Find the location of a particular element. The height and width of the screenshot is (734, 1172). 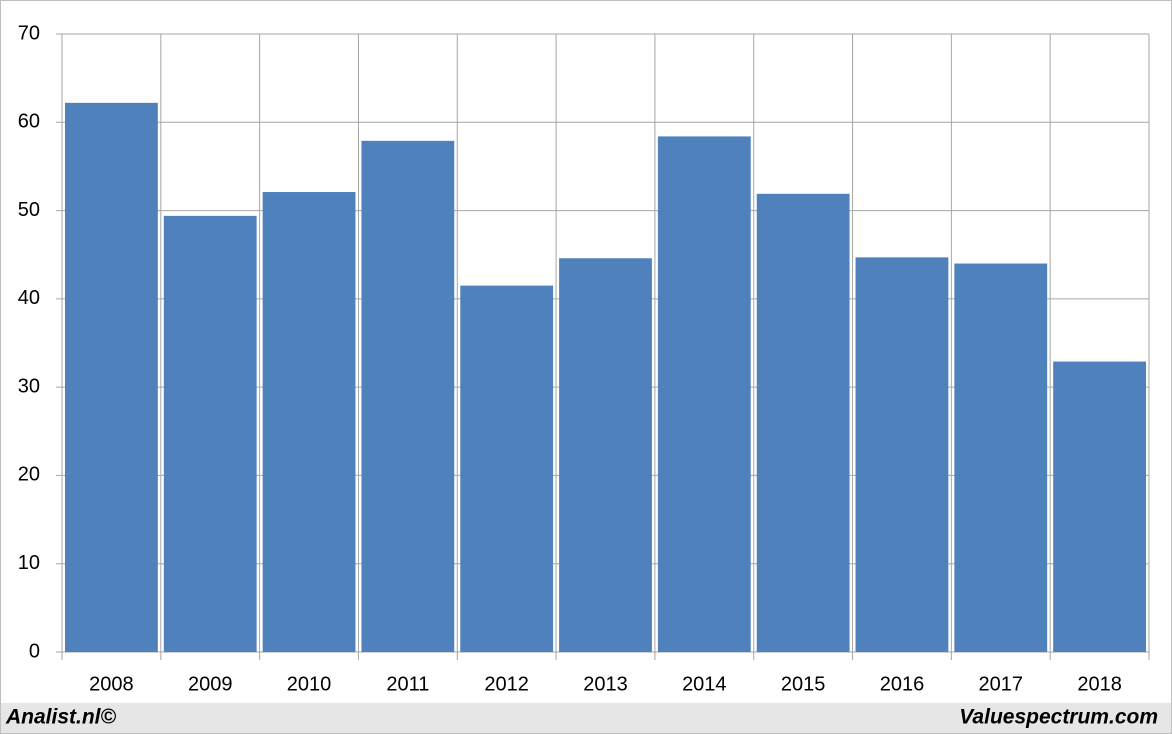

y-tick-label: 20 is located at coordinates (29, 475).